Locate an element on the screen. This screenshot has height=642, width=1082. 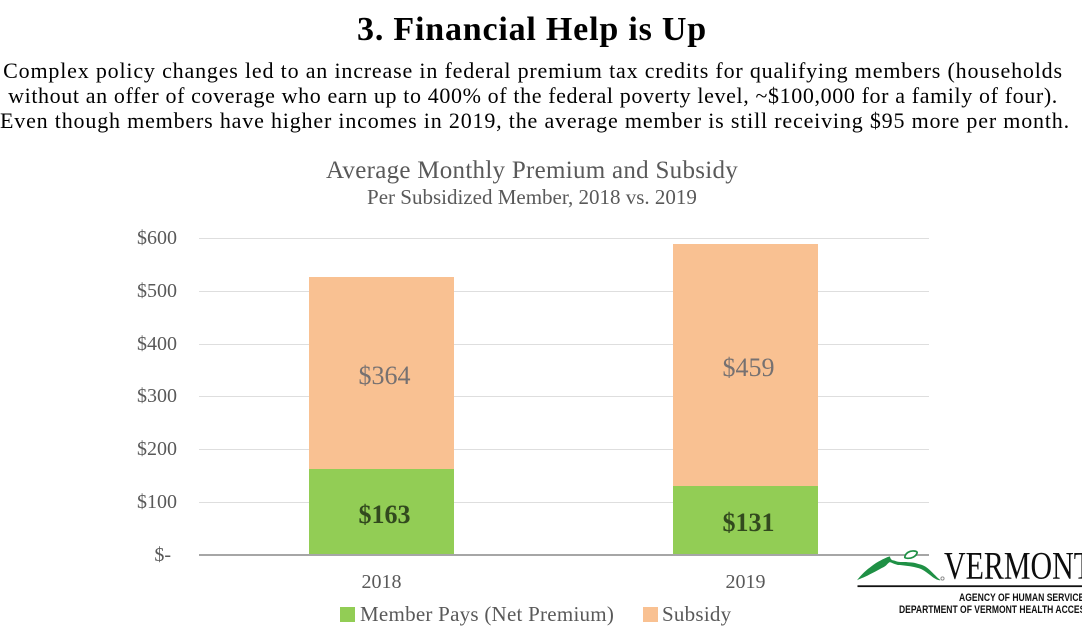
svg-text: AGENCY OF HUMAN SERVICES is located at coordinates (1020, 598).